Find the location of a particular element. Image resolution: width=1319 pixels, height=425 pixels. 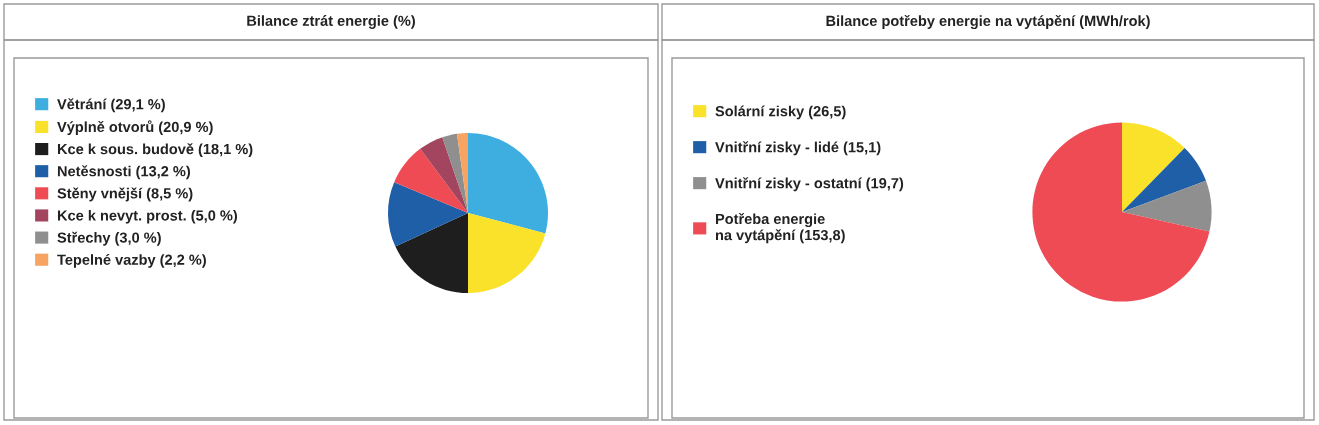

legend-label: Kce k sous. budově (18,1 %) is located at coordinates (155, 150).